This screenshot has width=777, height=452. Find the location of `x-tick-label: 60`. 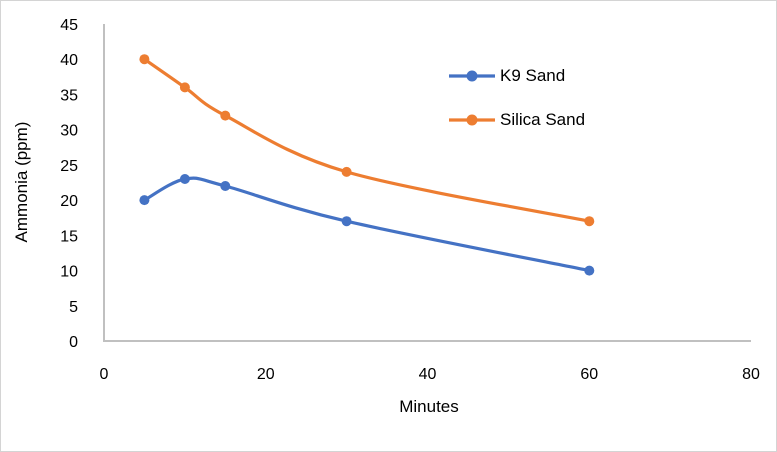

x-tick-label: 60 is located at coordinates (589, 374).